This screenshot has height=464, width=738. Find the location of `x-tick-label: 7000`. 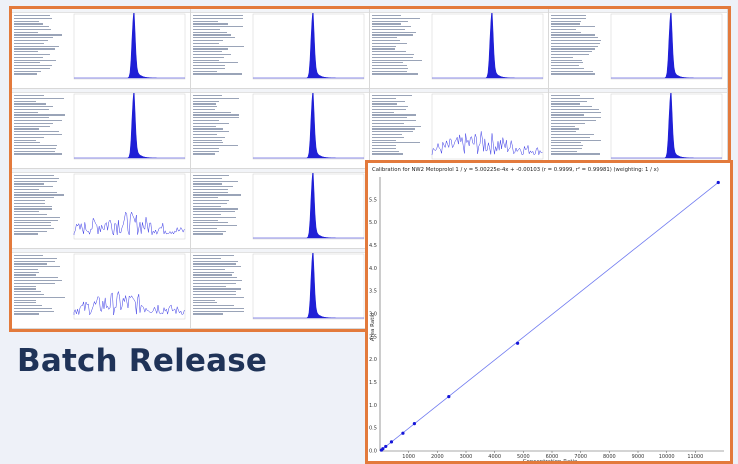

x-tick-label: 7000 is located at coordinates (580, 457).